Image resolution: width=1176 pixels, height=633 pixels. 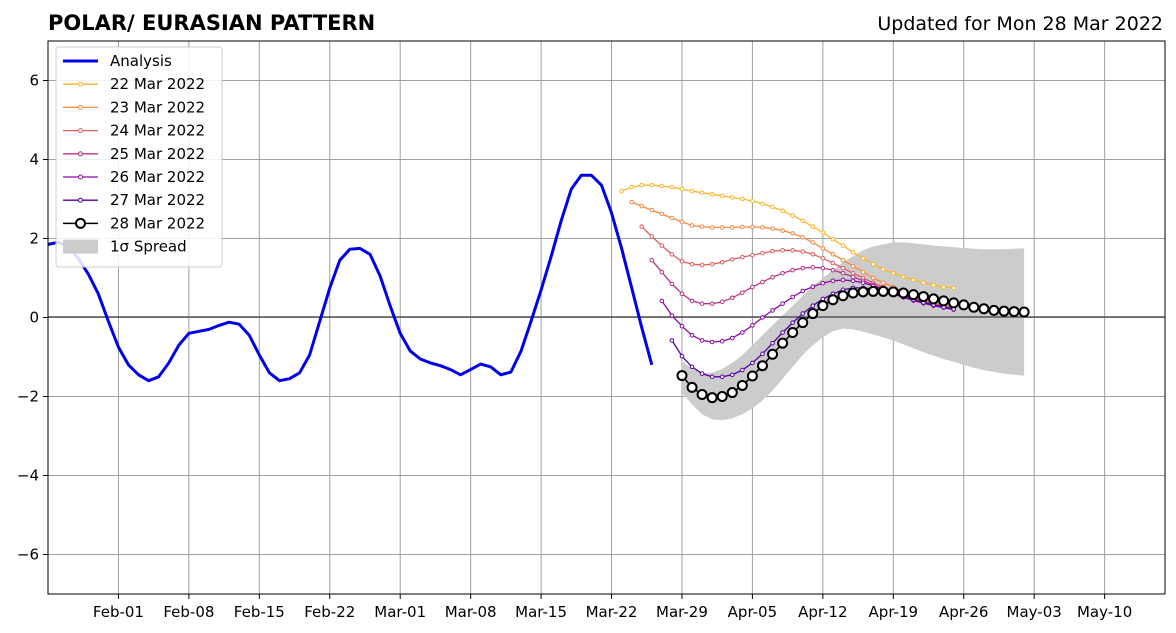 What do you see at coordinates (1034, 612) in the screenshot?
I see `x-tick-label: May-03` at bounding box center [1034, 612].